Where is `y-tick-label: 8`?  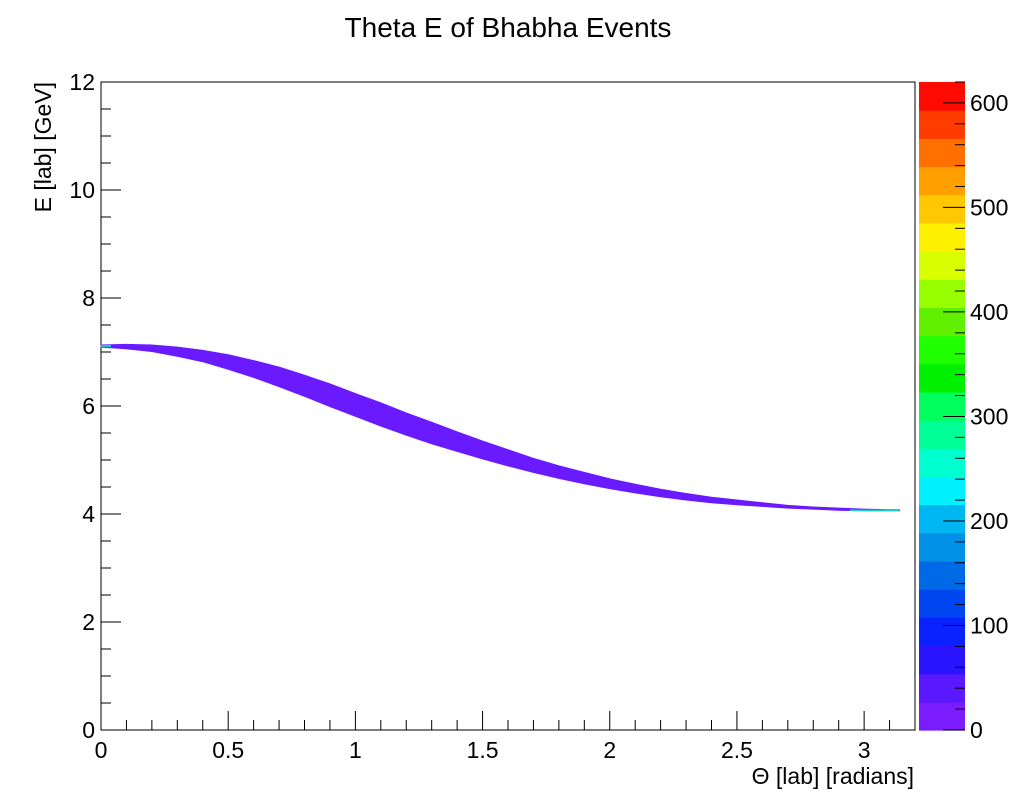 y-tick-label: 8 is located at coordinates (88, 298).